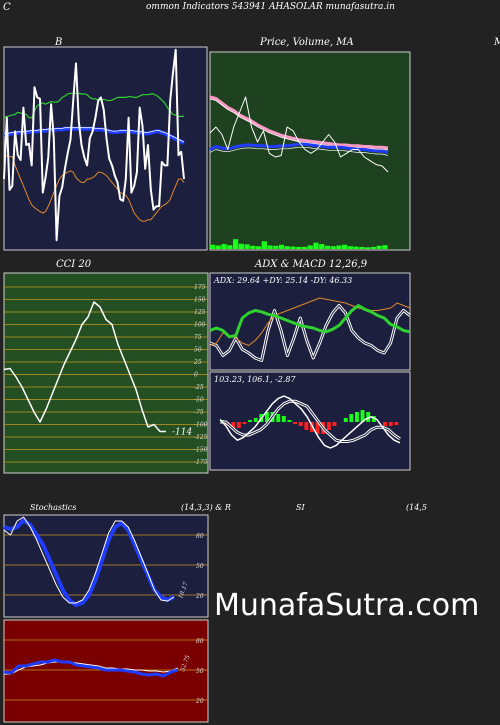 The image size is (500, 725). Describe the element at coordinates (197, 362) in the screenshot. I see `cci-tick-label: 25` at that location.